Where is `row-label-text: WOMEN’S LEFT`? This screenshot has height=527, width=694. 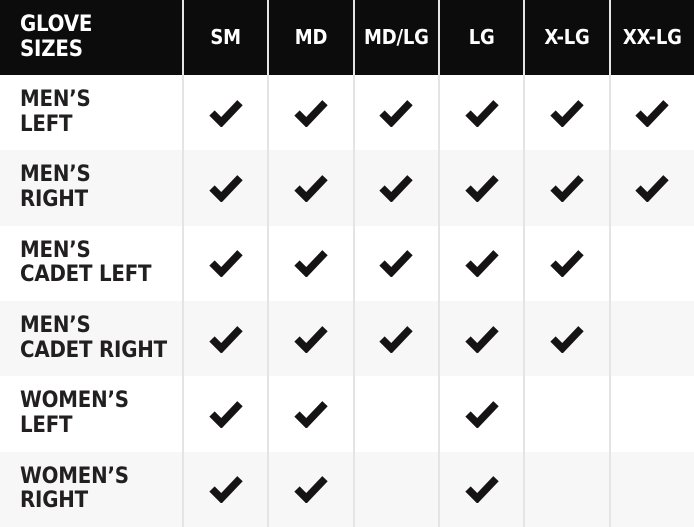 row-label-text: WOMEN’S LEFT is located at coordinates (74, 413).